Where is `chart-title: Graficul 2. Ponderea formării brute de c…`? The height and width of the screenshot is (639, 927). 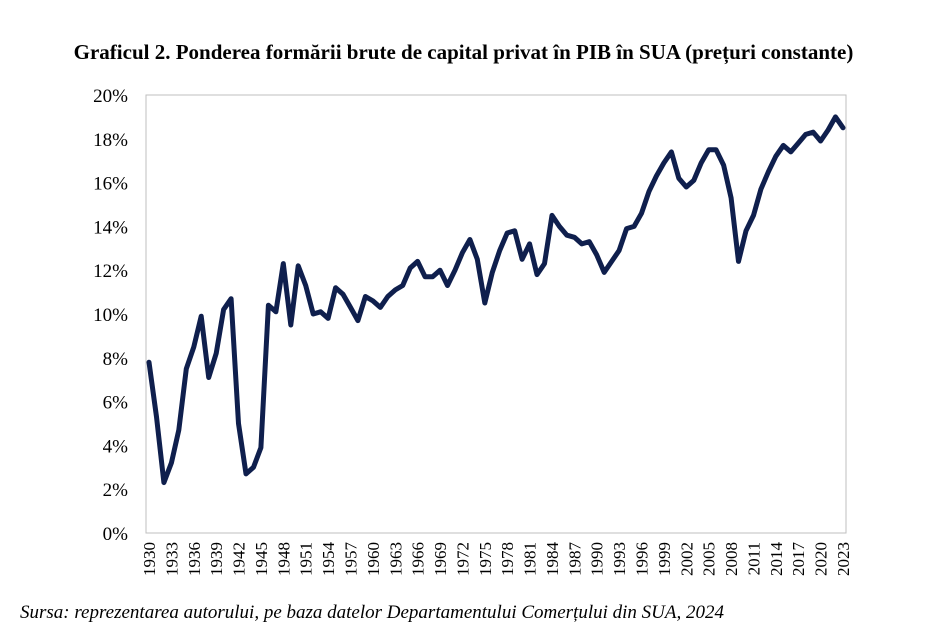 chart-title: Graficul 2. Ponderea formării brute de c… is located at coordinates (463, 52).